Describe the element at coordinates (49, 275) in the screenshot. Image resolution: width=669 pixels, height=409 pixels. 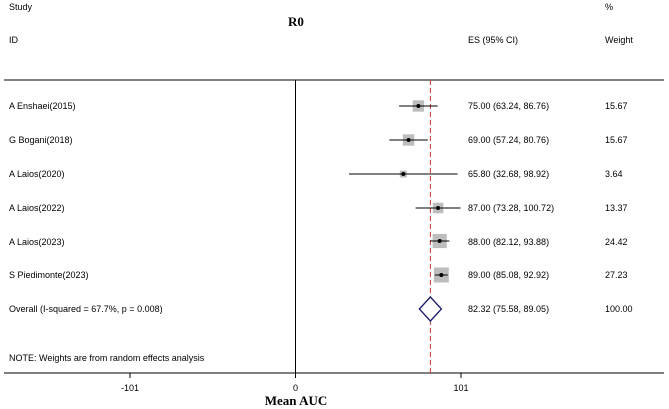
I see `study-label: S Piedimonte(2023)` at that location.